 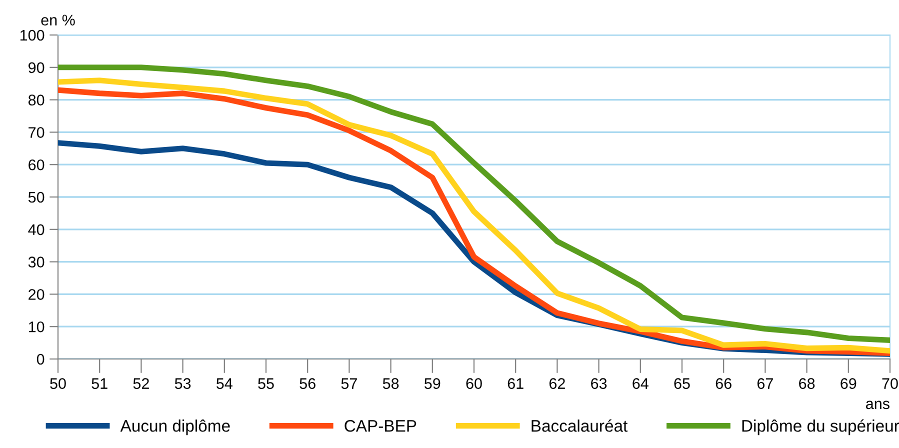 What do you see at coordinates (40, 359) in the screenshot?
I see `y-tick-label: 0` at bounding box center [40, 359].